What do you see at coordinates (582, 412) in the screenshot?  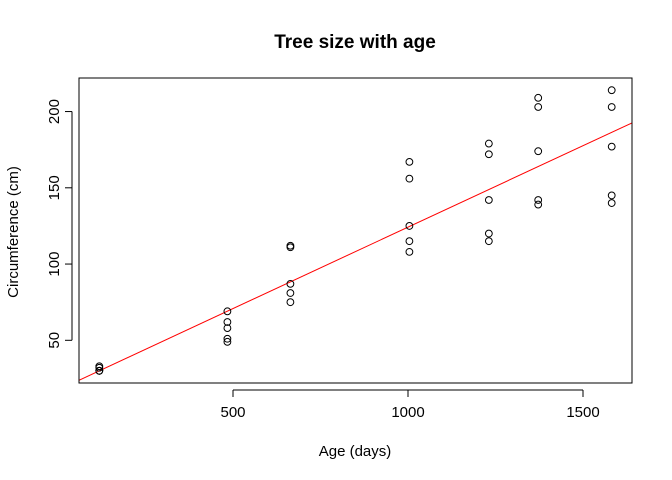 I see `x-tick-label: 1500` at bounding box center [582, 412].